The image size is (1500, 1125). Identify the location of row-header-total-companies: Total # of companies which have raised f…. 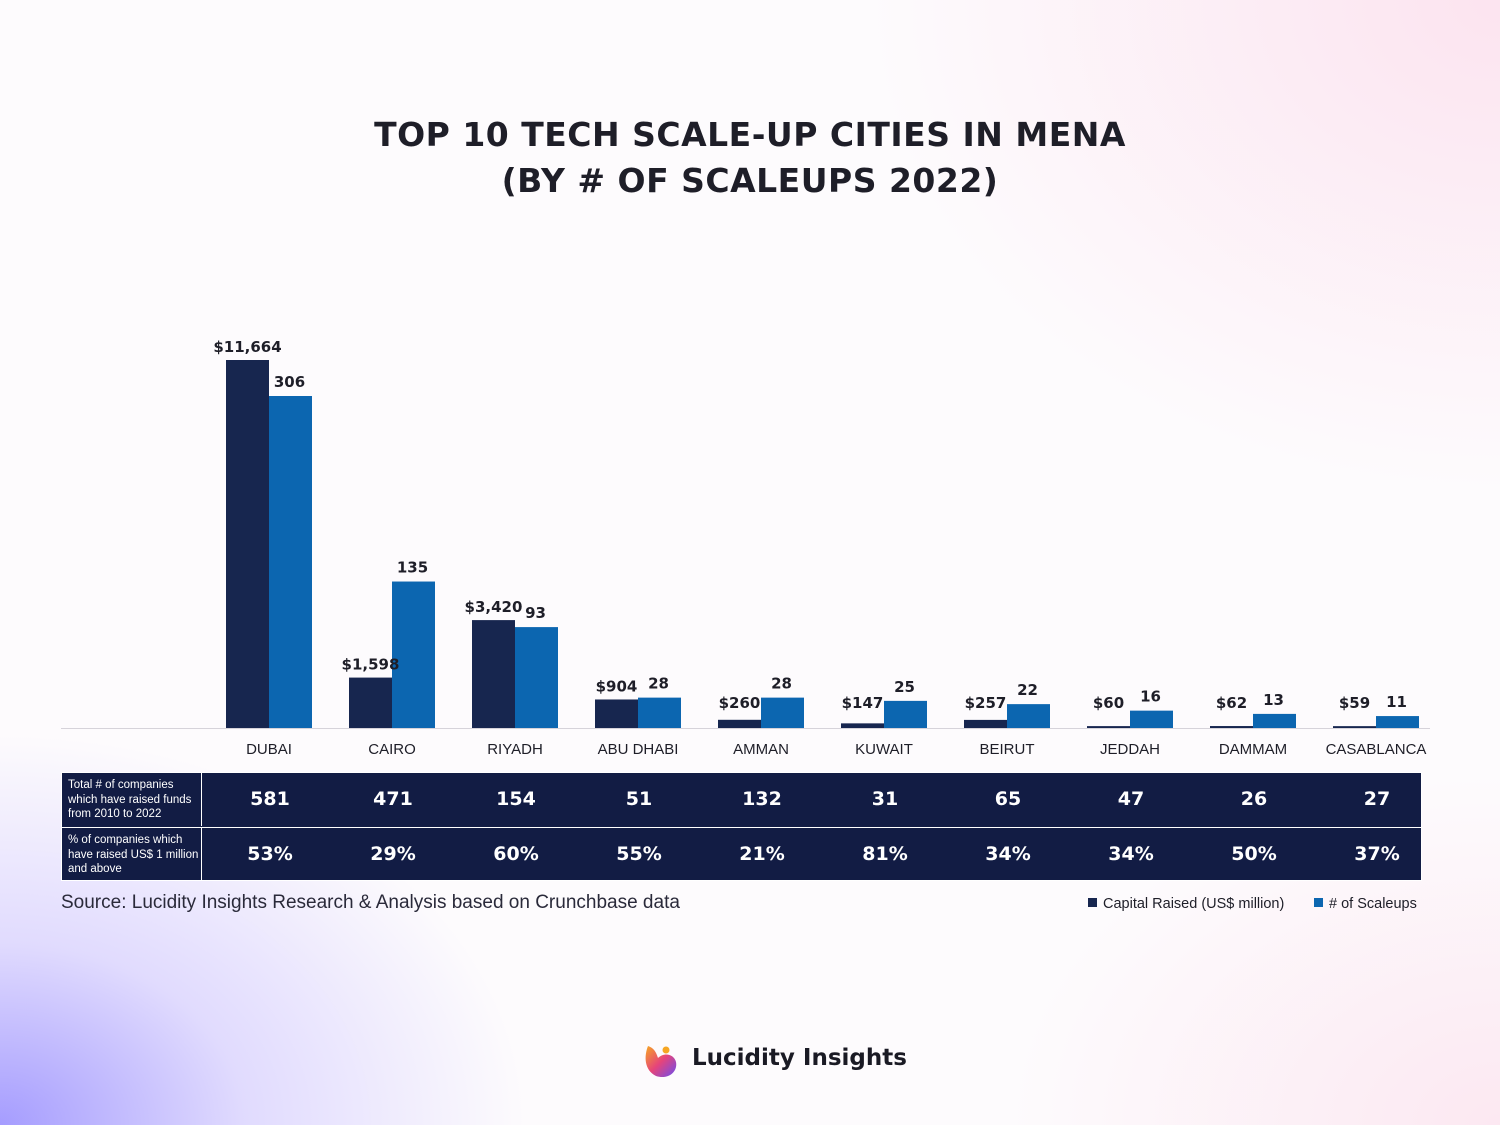
(132, 799).